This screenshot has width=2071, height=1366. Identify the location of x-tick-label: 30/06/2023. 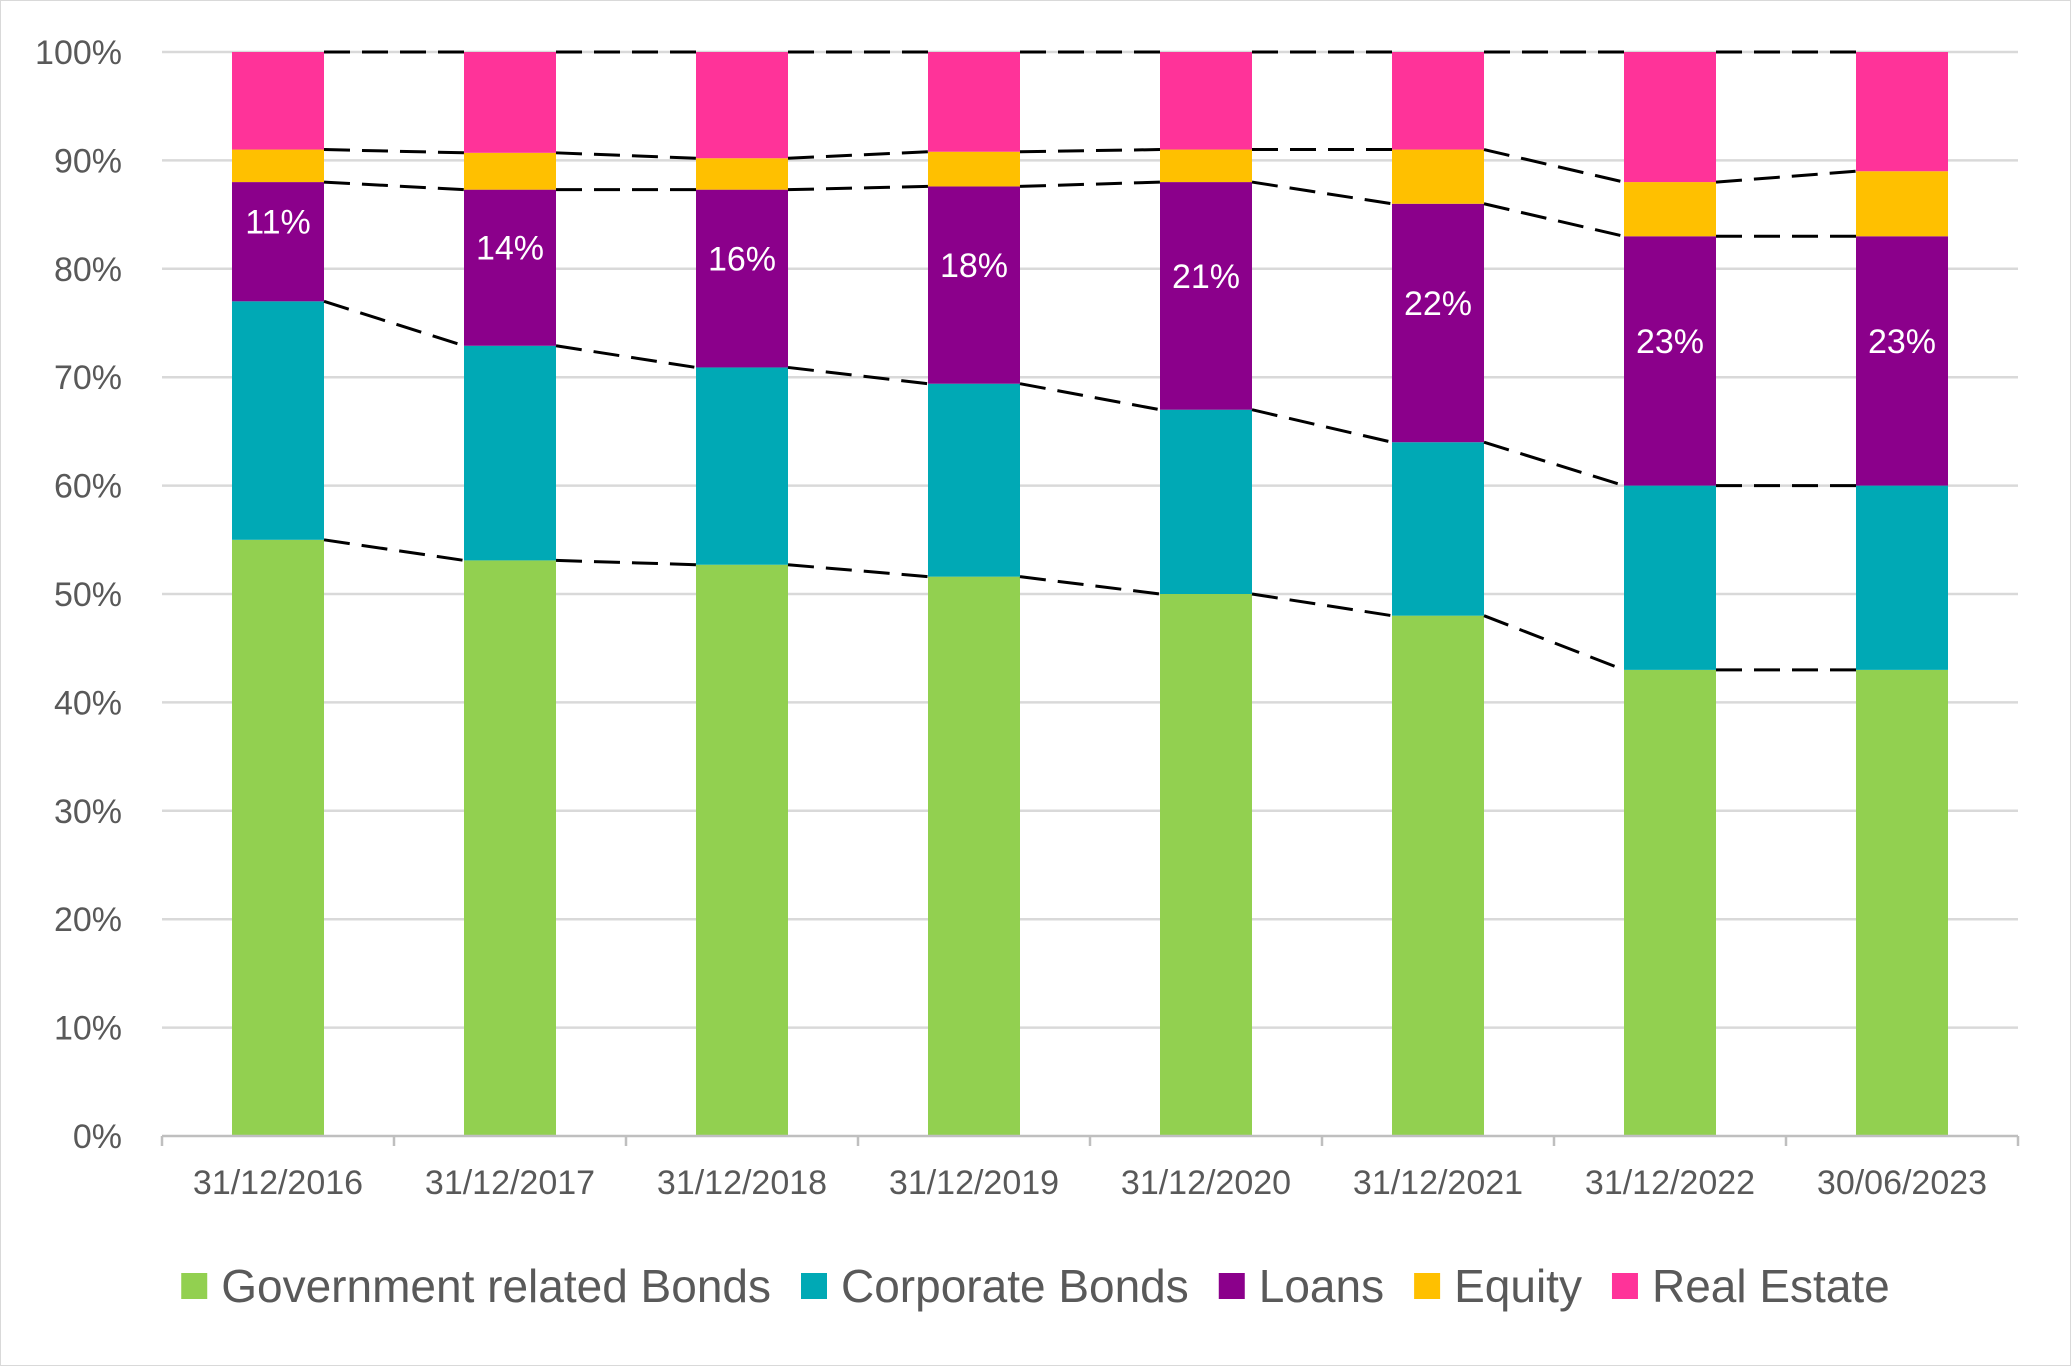
(1902, 1183).